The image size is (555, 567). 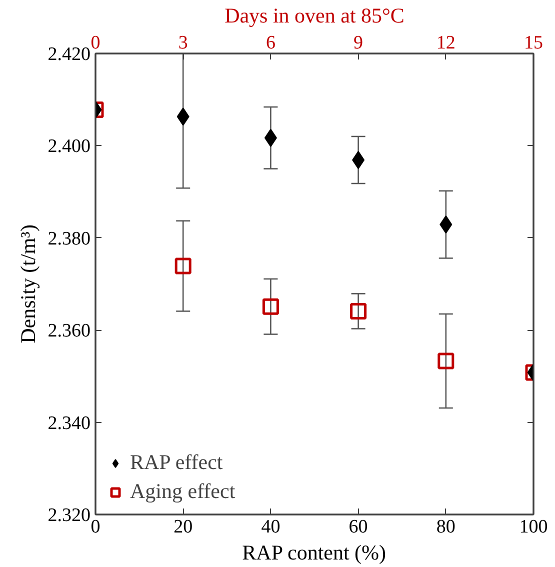 What do you see at coordinates (28, 284) in the screenshot?
I see `y-axis-title: Density (t/m³)` at bounding box center [28, 284].